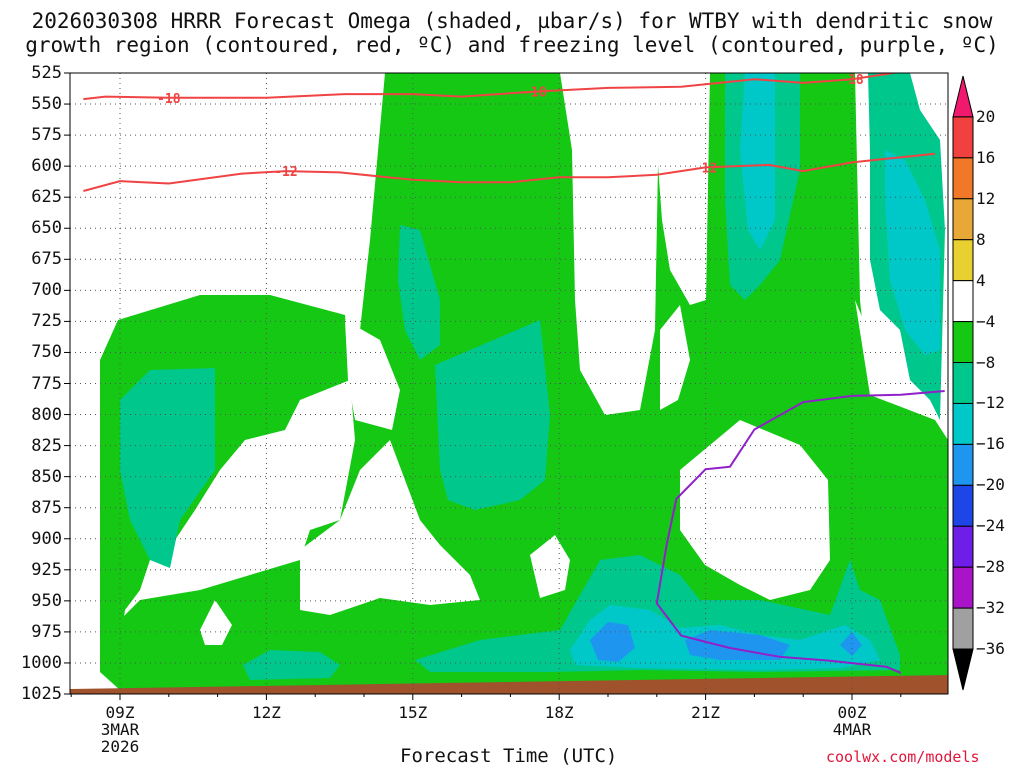  I want to click on x-tick-label: 15Z, so click(413, 712).